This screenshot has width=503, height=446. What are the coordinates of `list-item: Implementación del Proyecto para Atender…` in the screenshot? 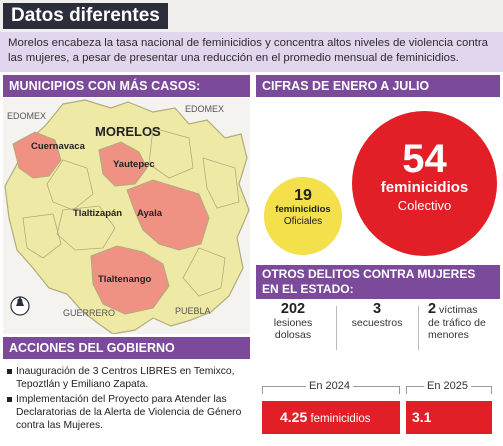 It's located at (127, 412).